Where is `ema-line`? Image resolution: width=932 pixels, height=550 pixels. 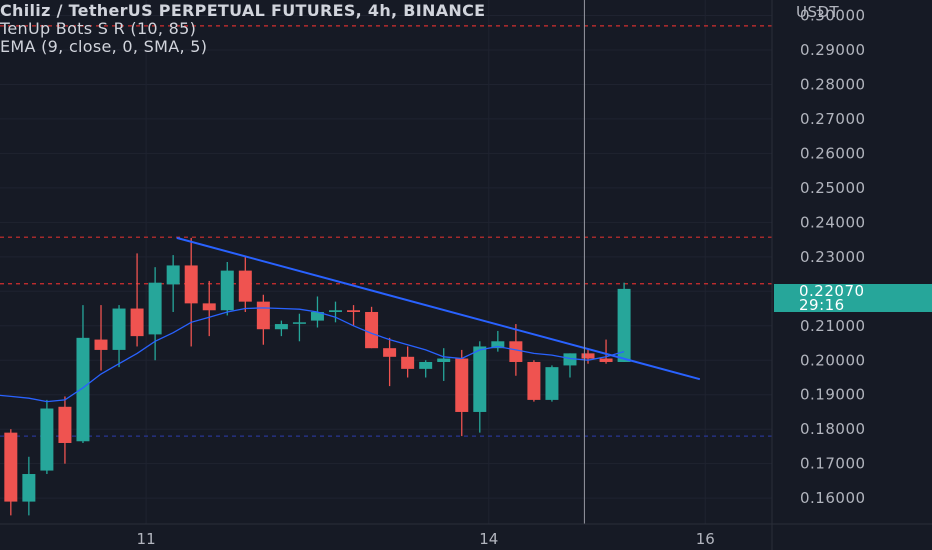 ema-line is located at coordinates (312, 355).